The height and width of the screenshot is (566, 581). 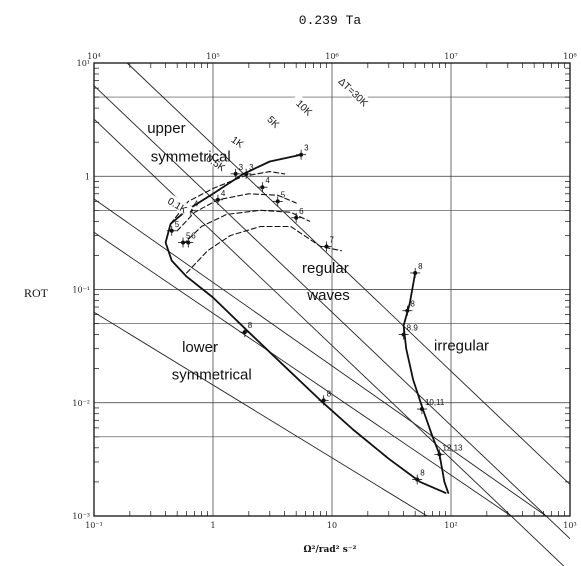 I want to click on top-tick-label: 10⁵, so click(x=212, y=56).